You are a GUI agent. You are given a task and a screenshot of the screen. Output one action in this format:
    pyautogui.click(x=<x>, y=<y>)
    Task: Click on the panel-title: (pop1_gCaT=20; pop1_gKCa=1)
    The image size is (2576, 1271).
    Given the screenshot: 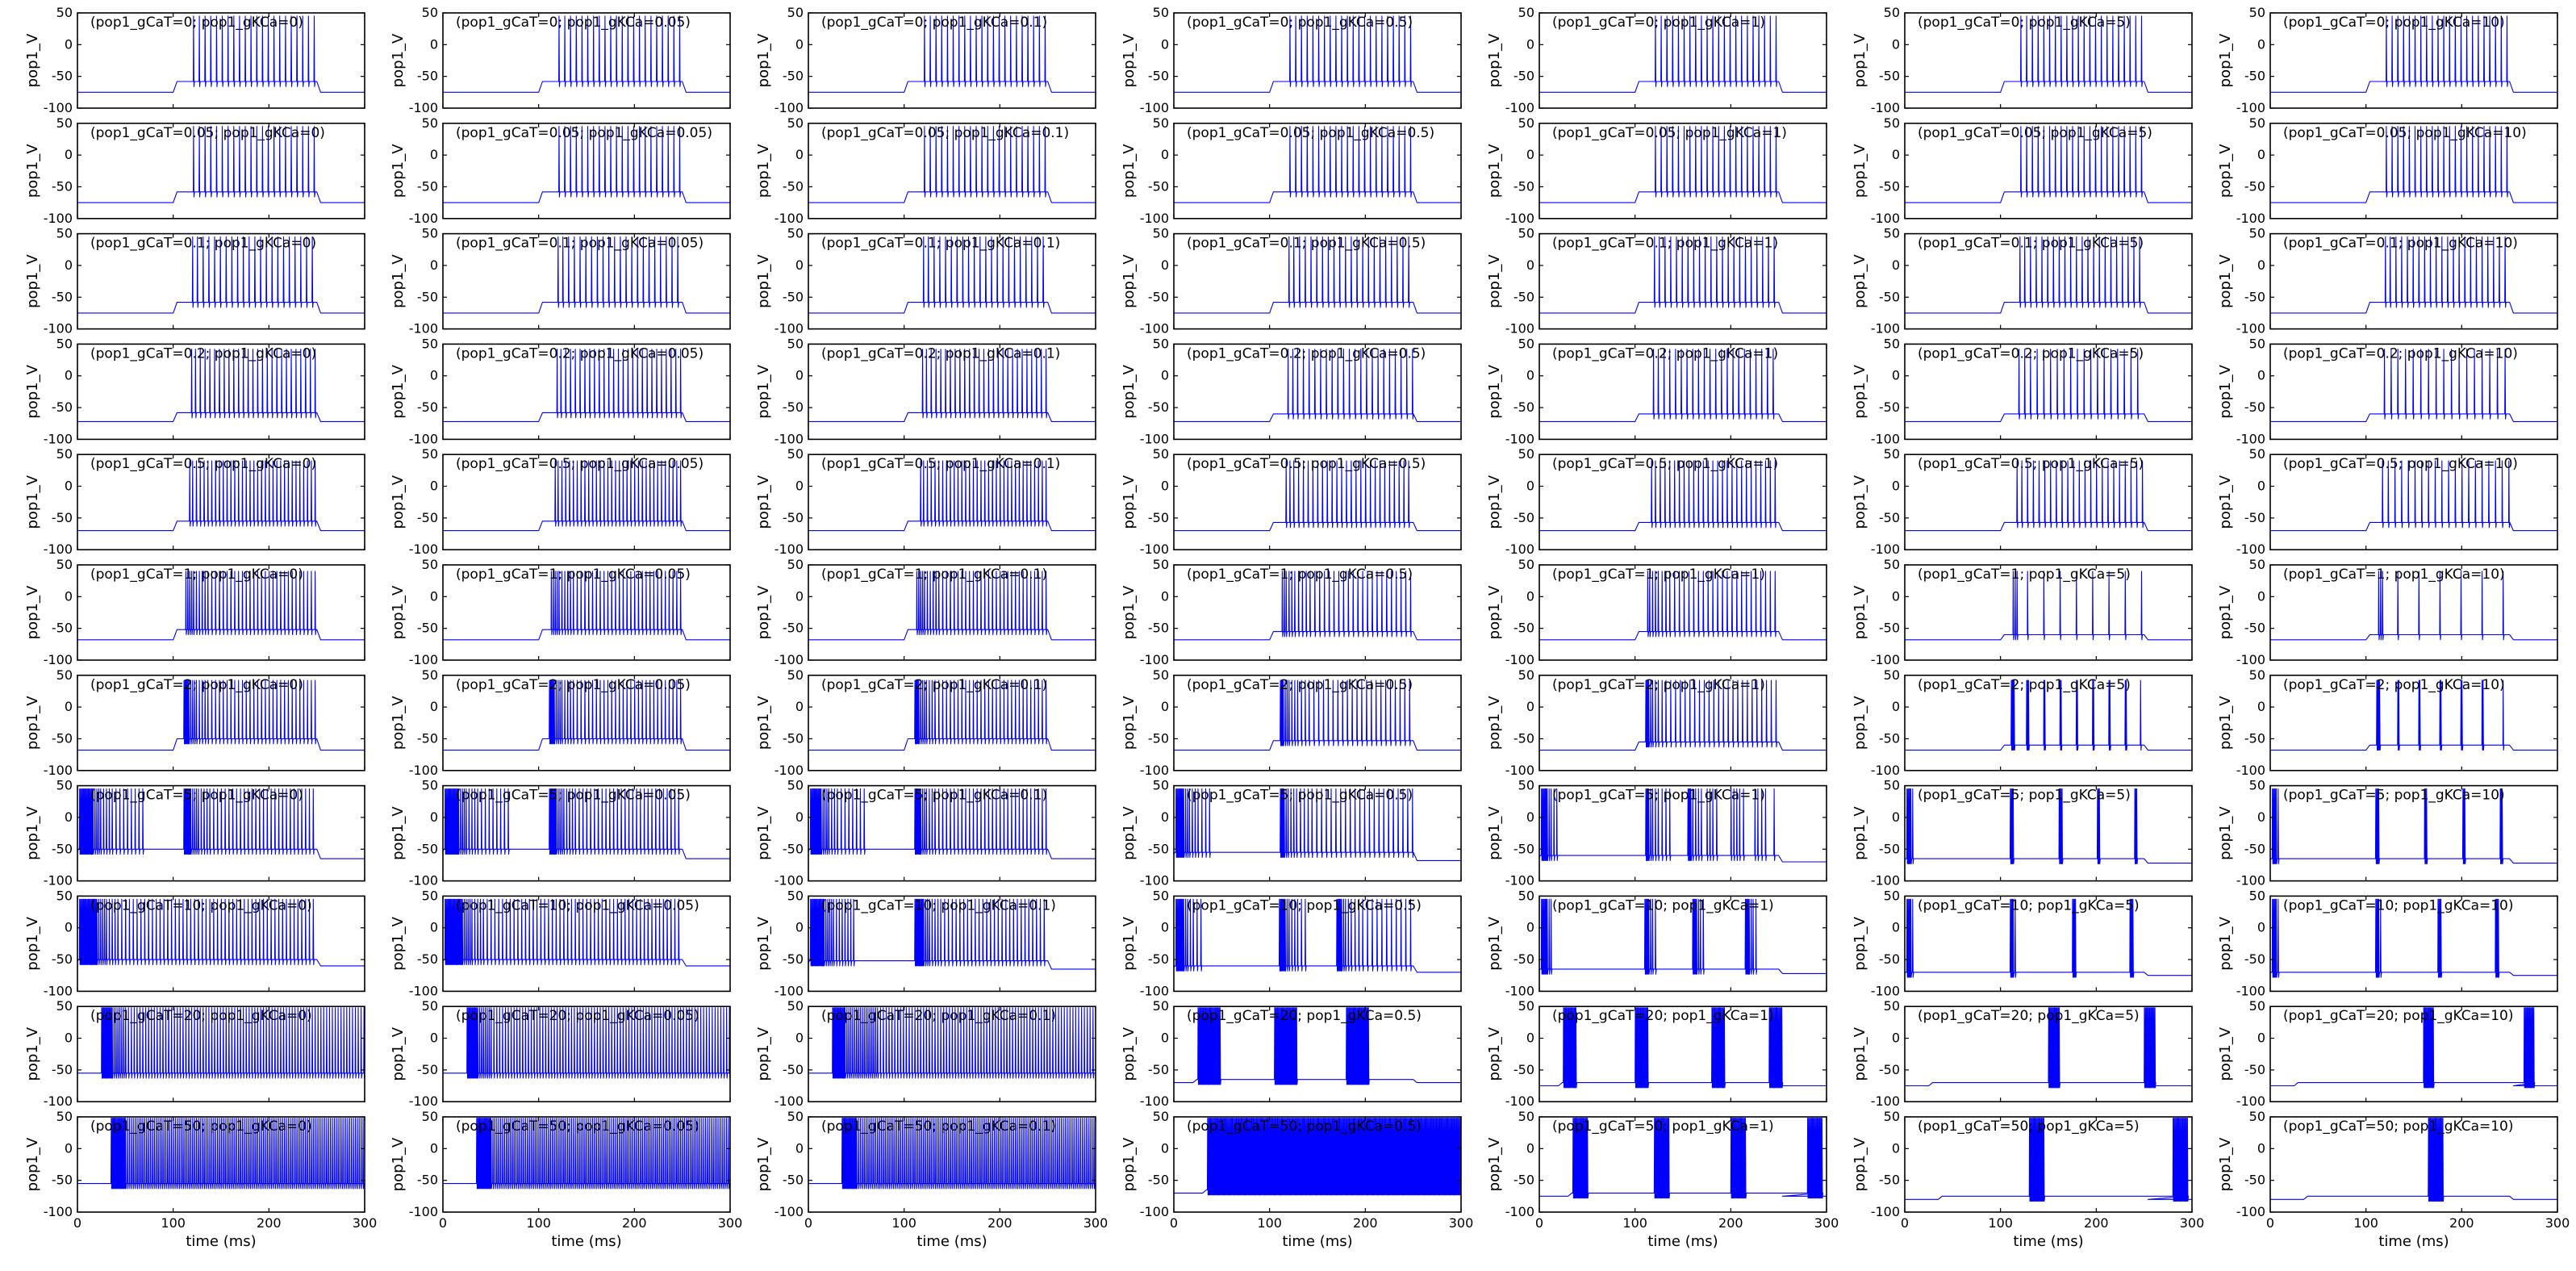 What is the action you would take?
    pyautogui.click(x=1663, y=1016)
    